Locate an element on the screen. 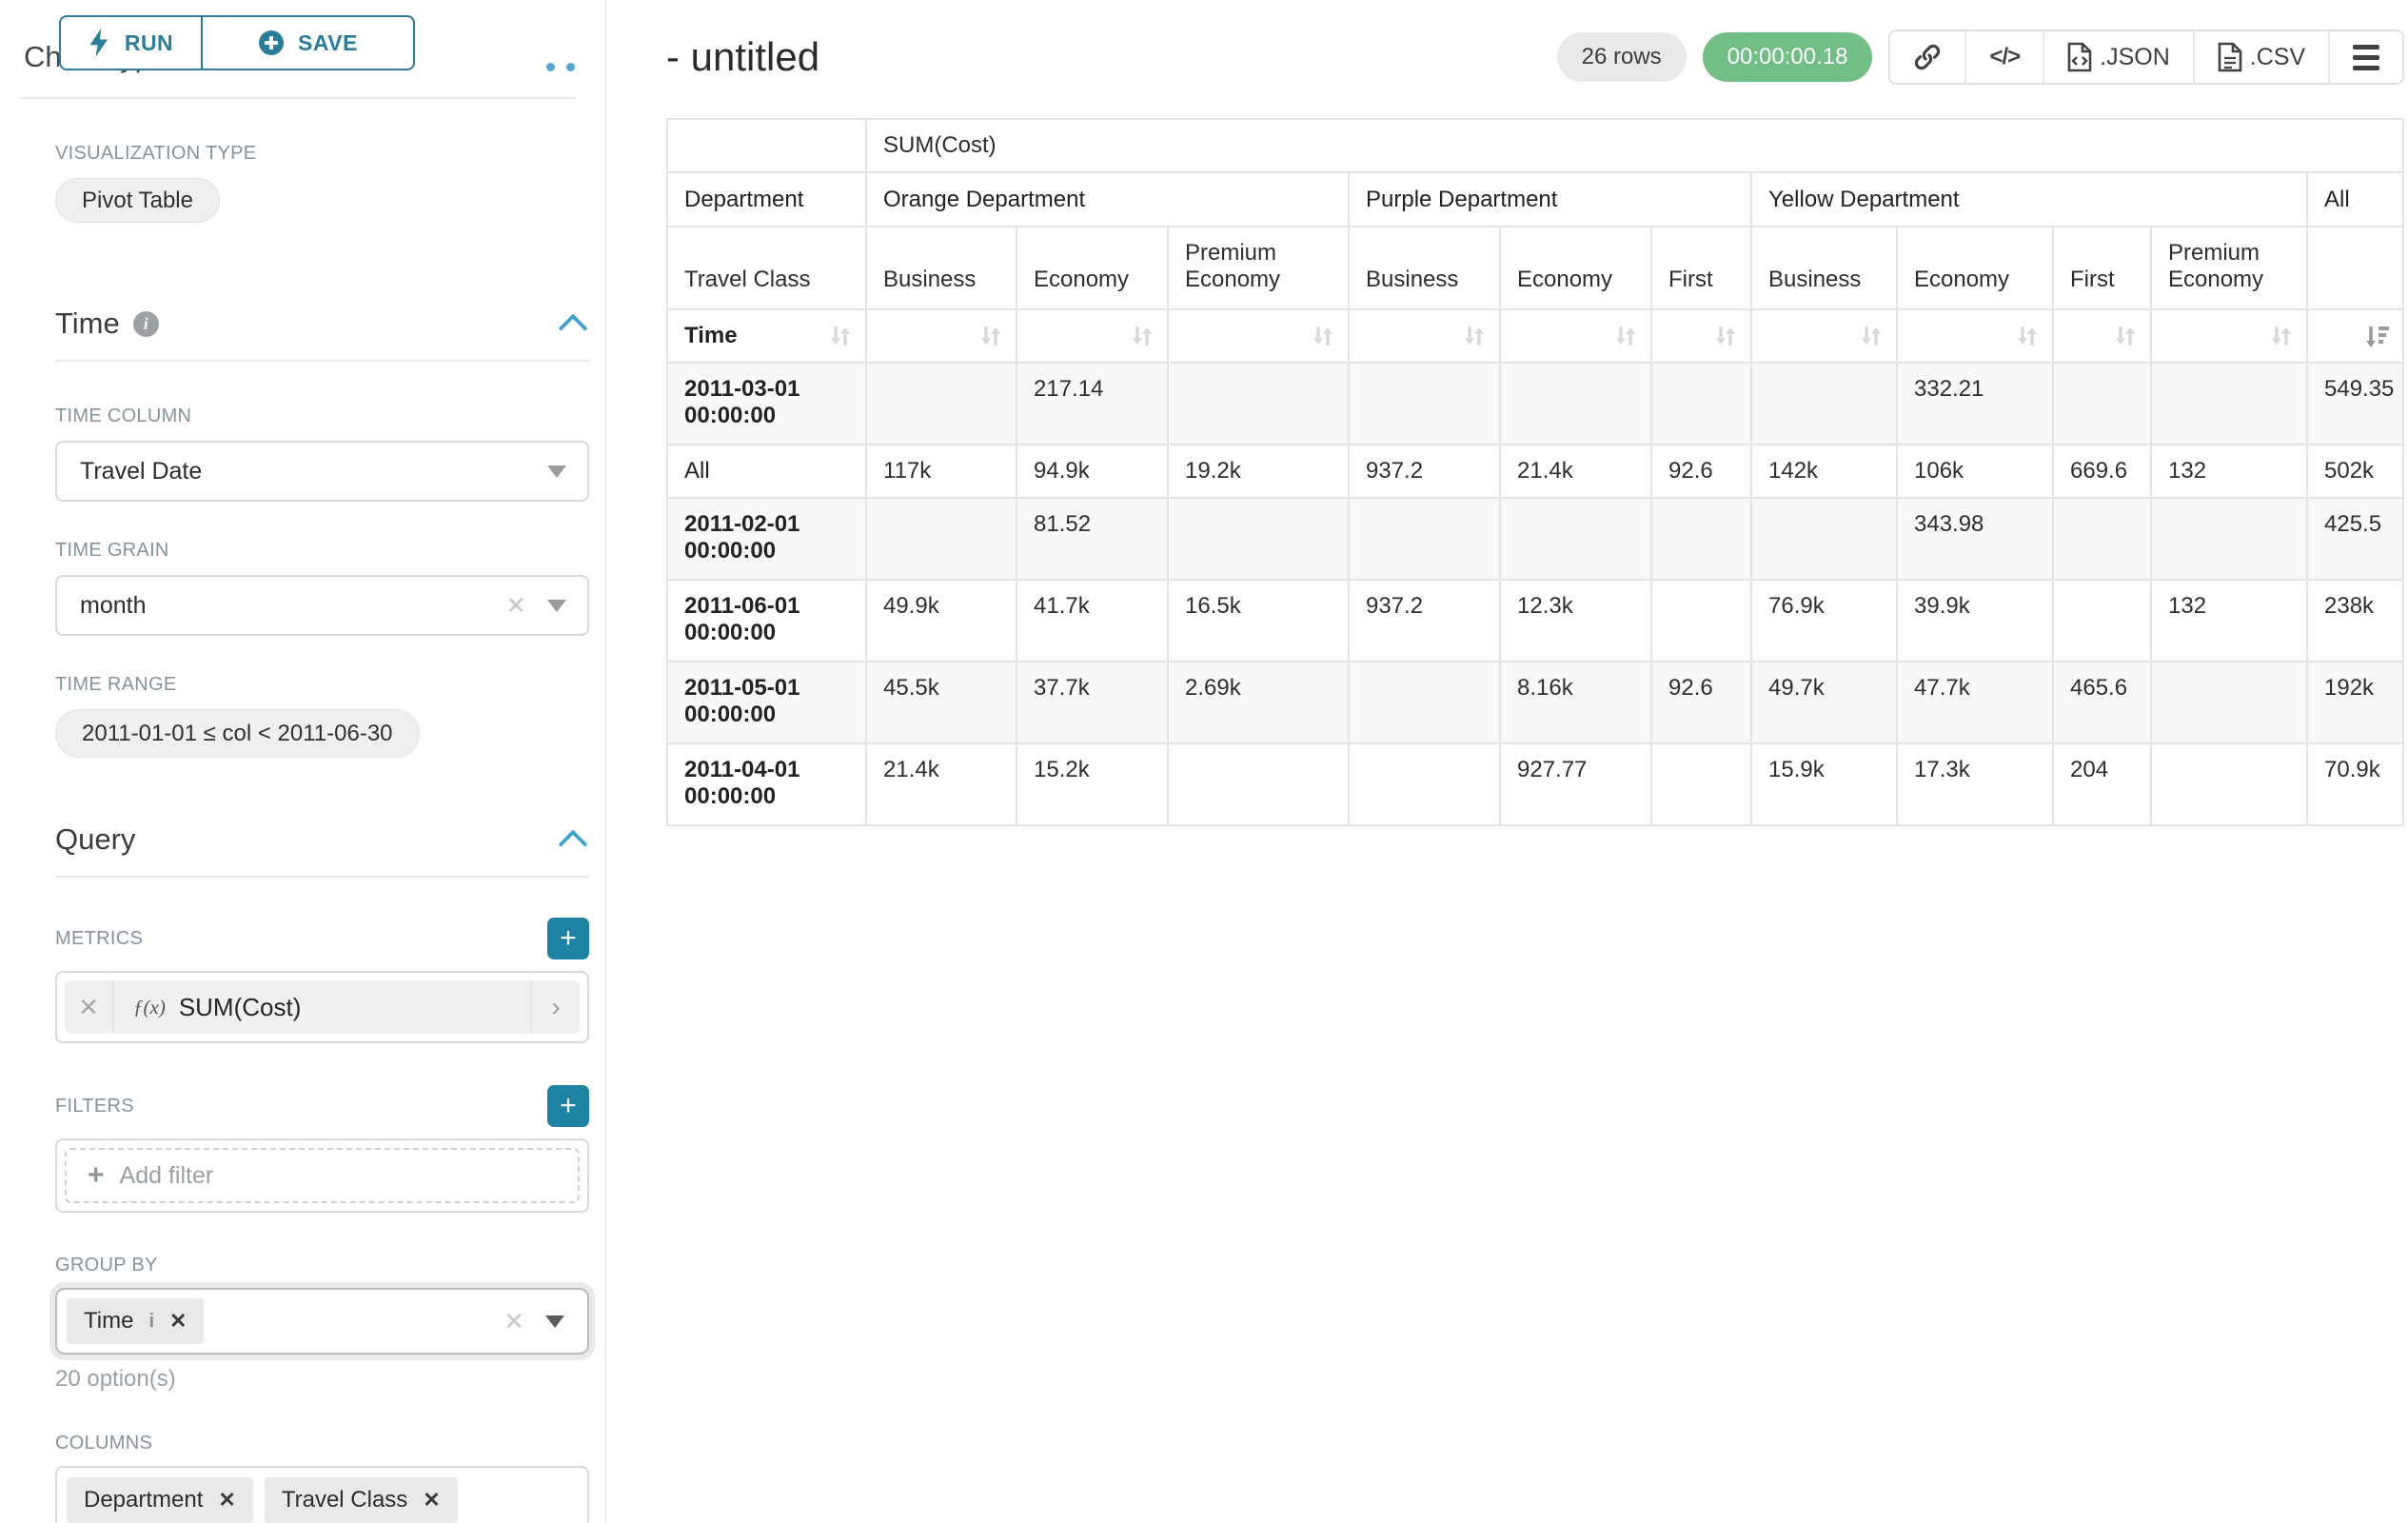  chevron-right-icon: › is located at coordinates (555, 1007).